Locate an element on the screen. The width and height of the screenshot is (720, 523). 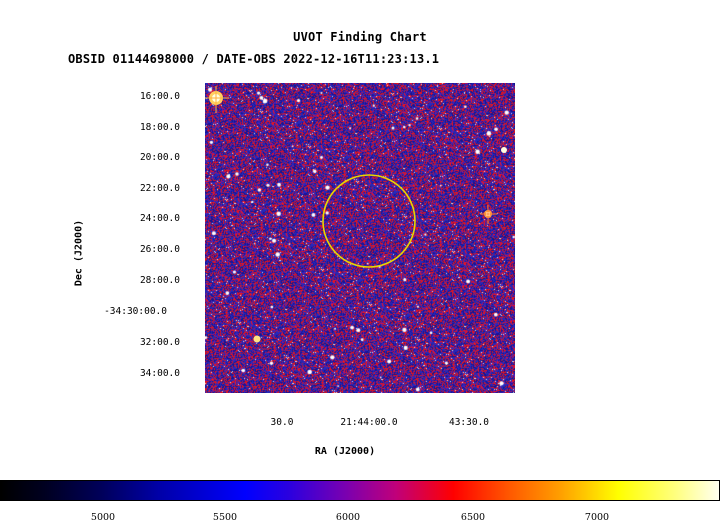
ra-tick: 21:44:00.0 is located at coordinates (369, 422).